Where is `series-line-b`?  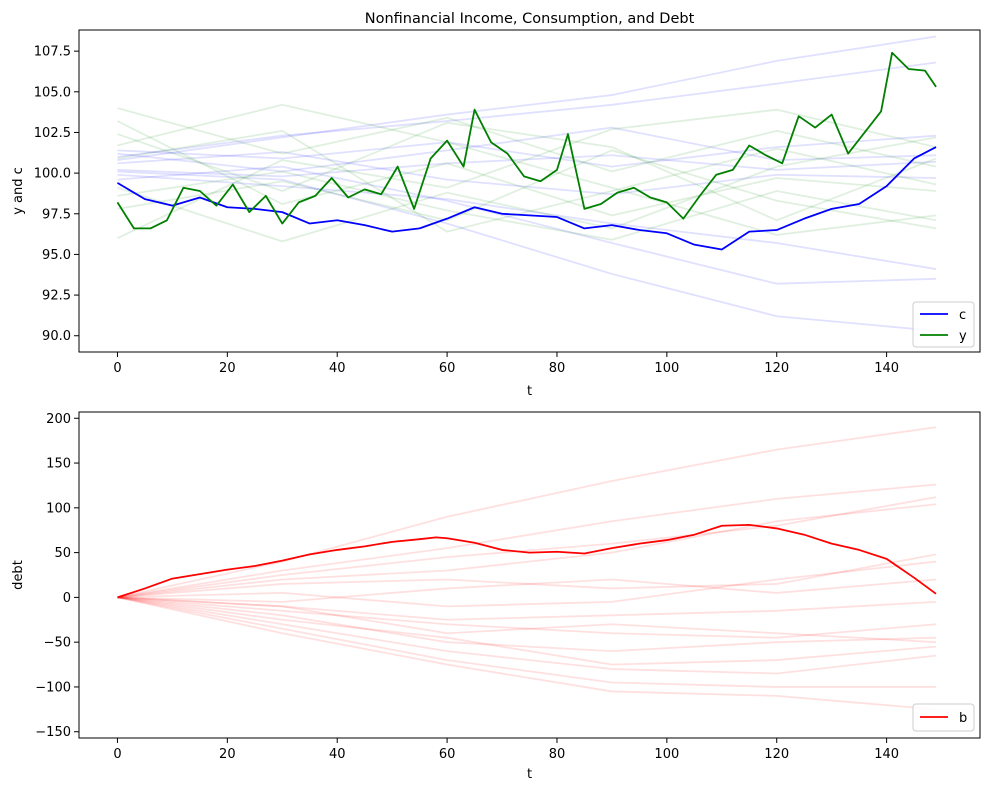
series-line-b is located at coordinates (527, 561).